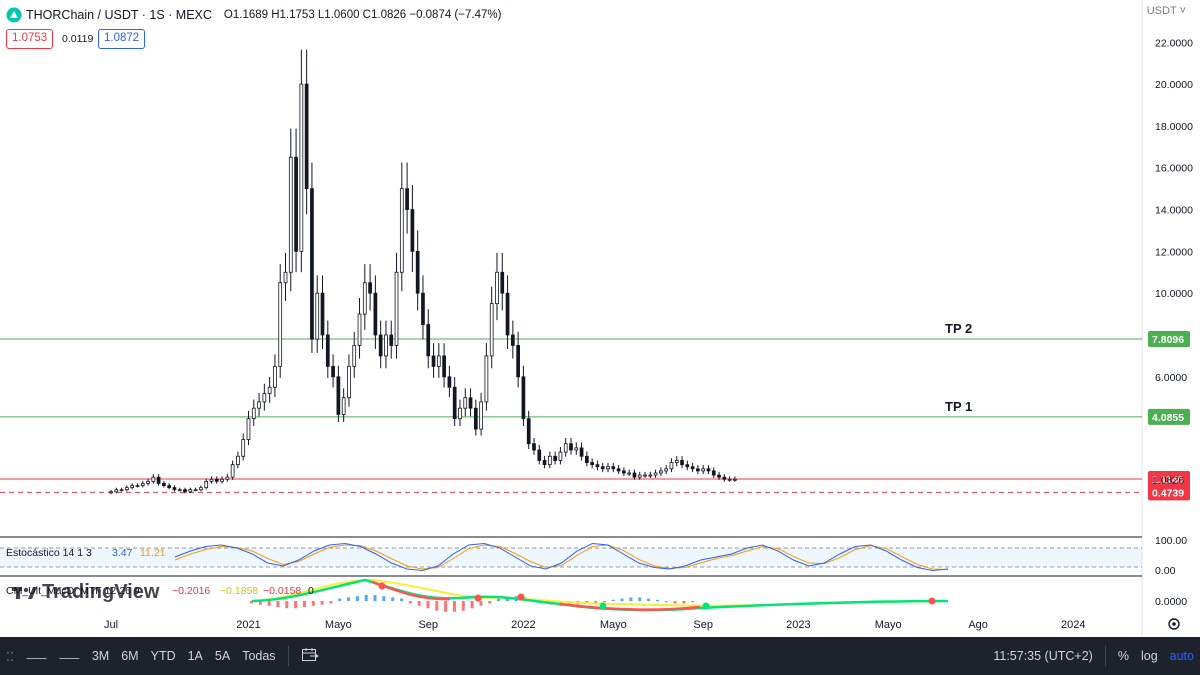  I want to click on tradingview-watermark: TradingView, so click(85, 592).